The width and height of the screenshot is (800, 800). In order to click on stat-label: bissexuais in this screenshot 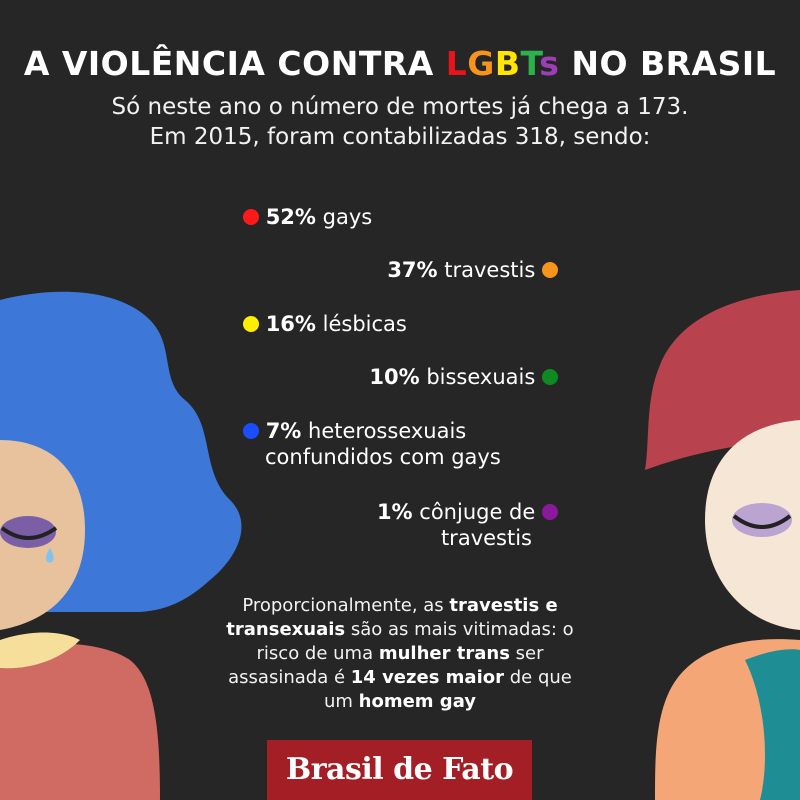, I will do `click(481, 377)`.